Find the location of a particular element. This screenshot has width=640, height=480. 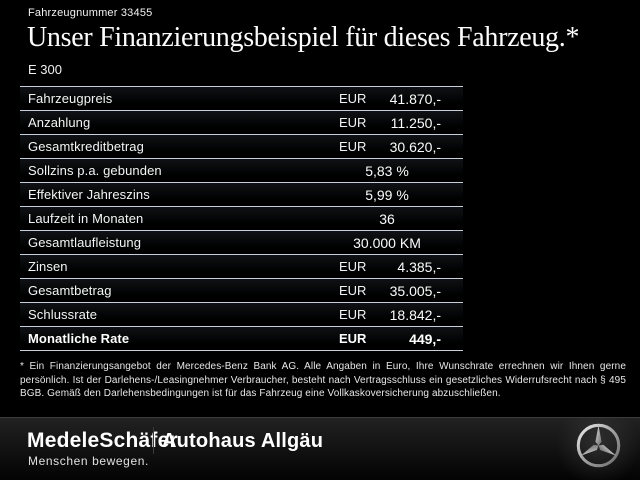

row-label: Anzahlung is located at coordinates (59, 122).